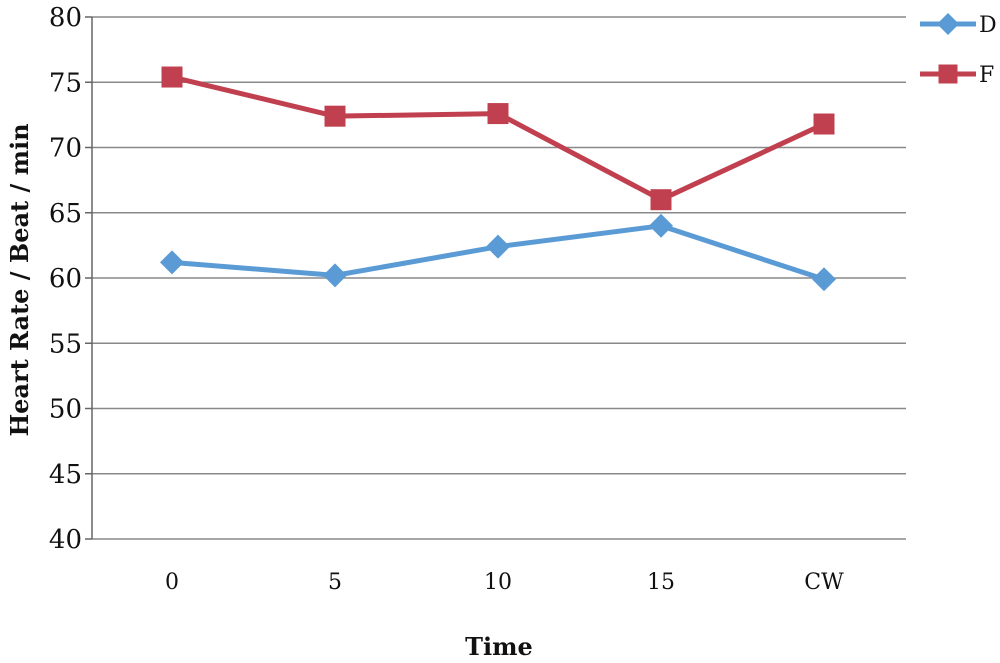  What do you see at coordinates (65, 475) in the screenshot?
I see `y-tick-label: 45` at bounding box center [65, 475].